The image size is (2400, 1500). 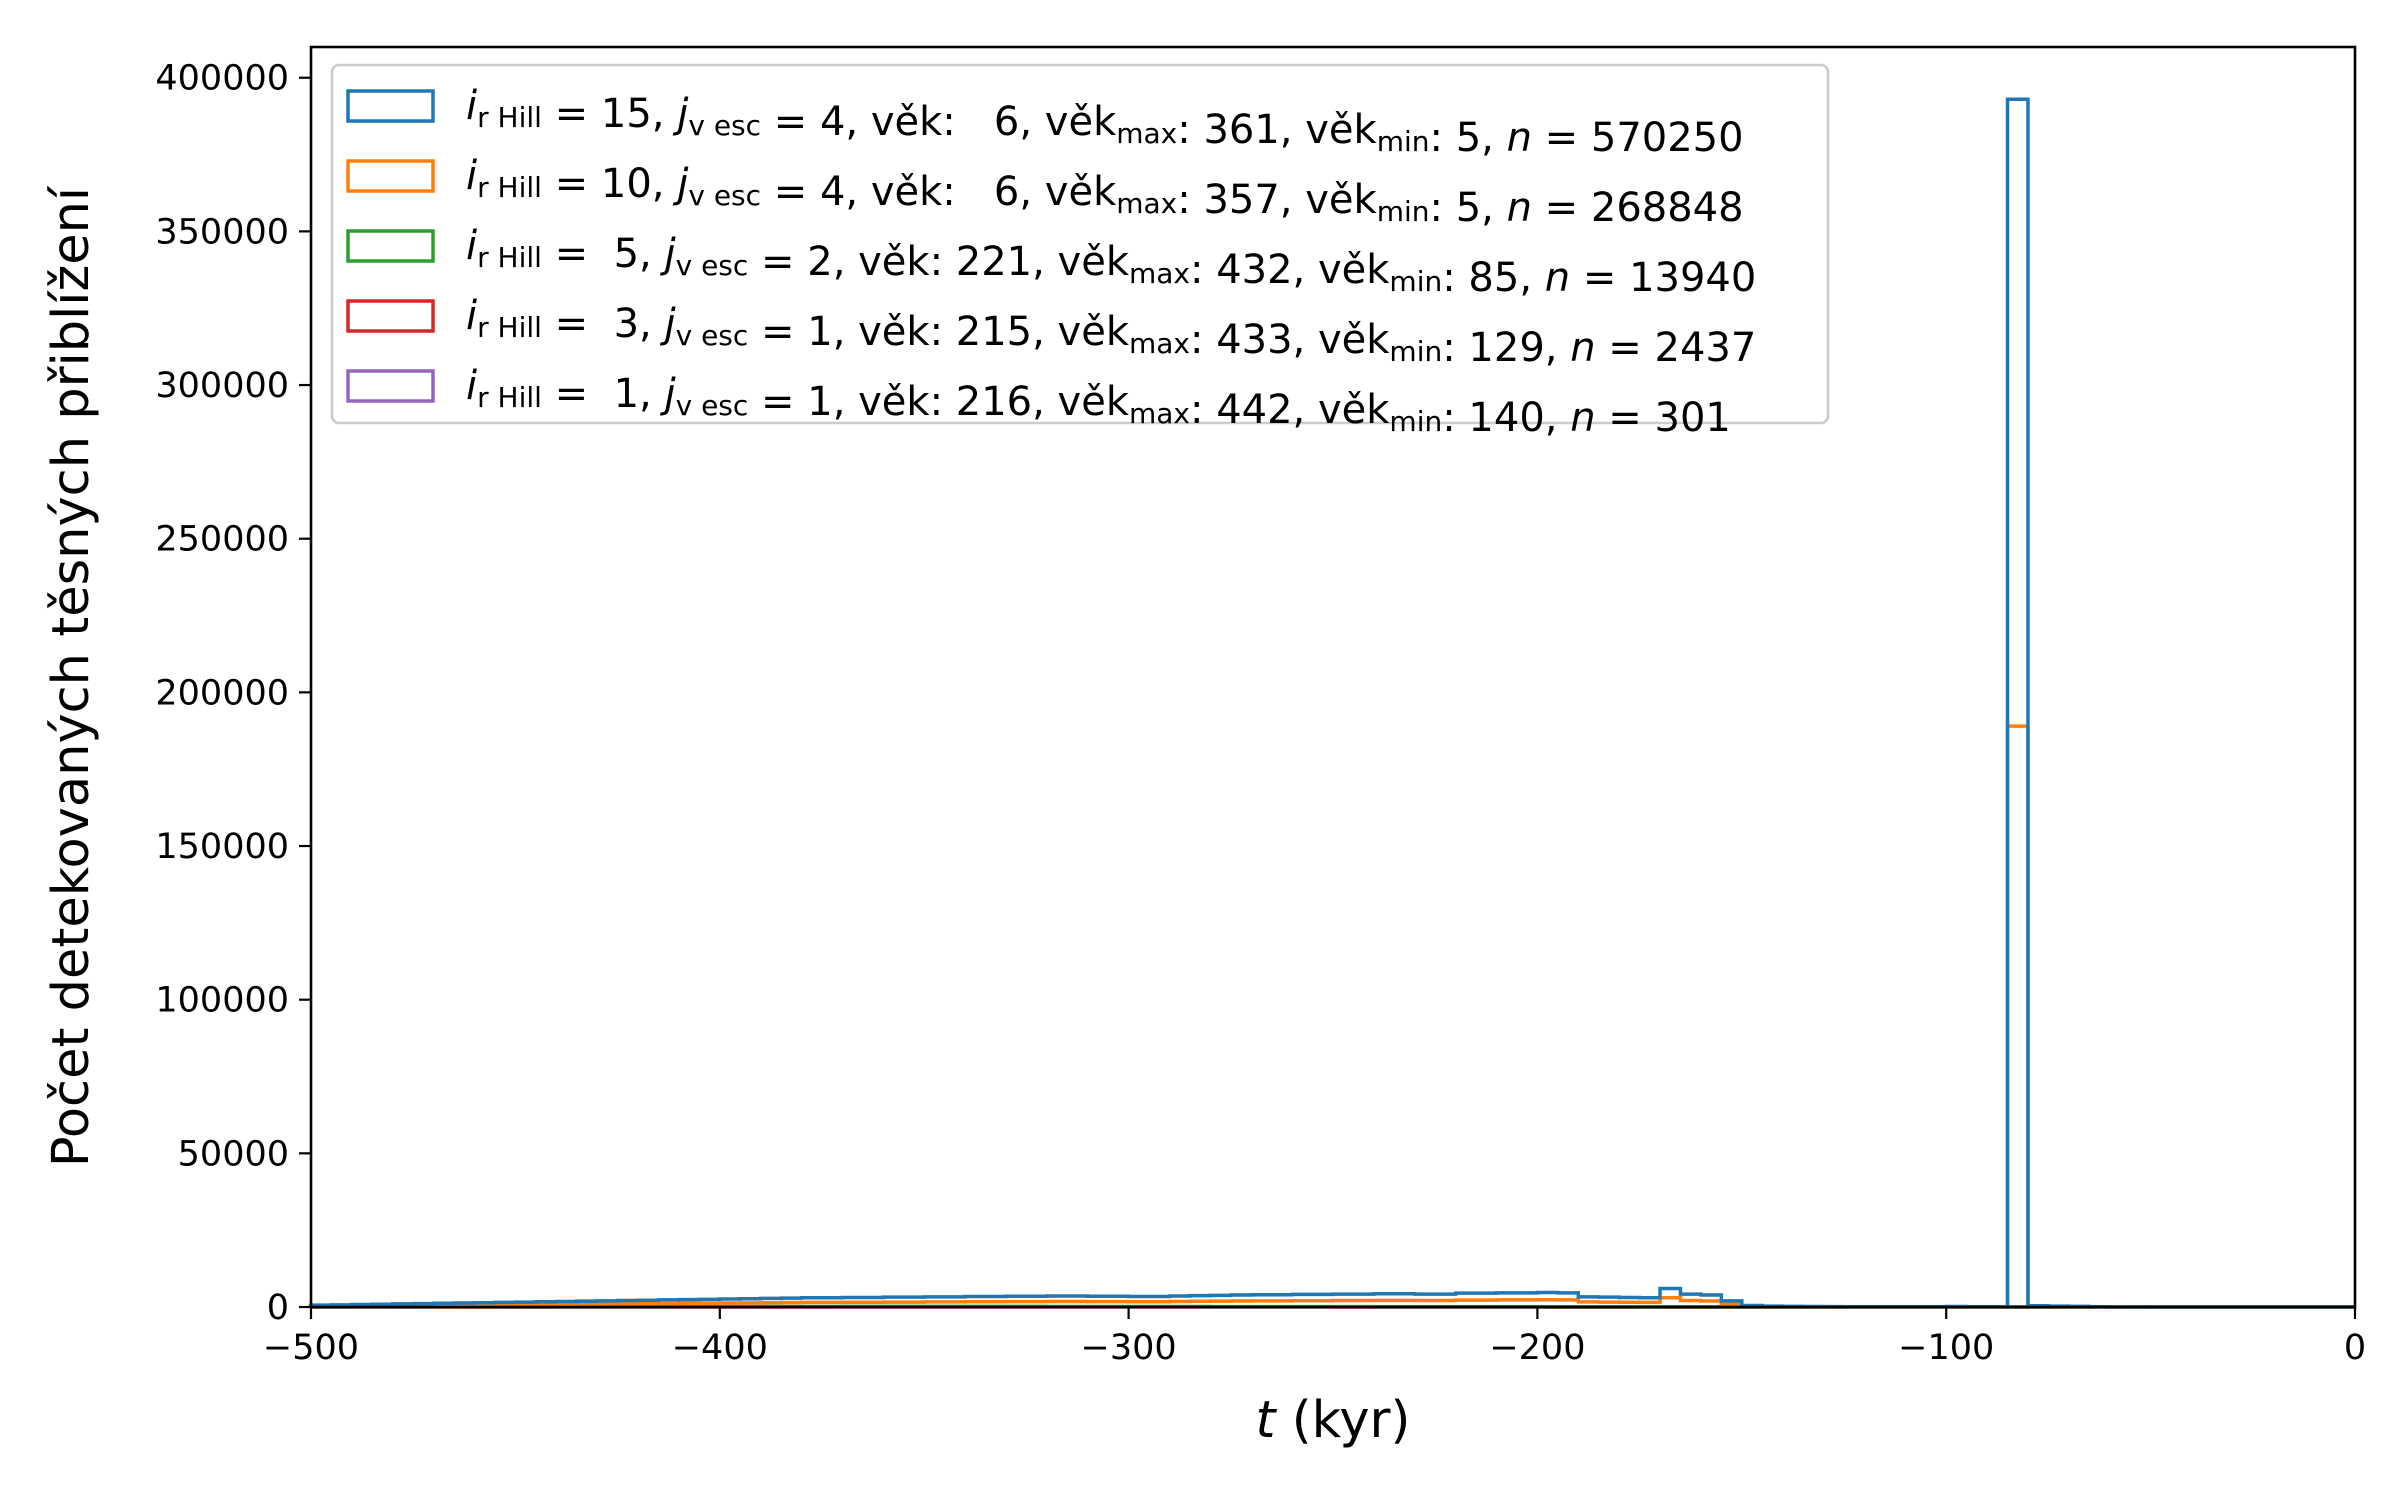 What do you see at coordinates (1267, 1420) in the screenshot?
I see `x-axis-variable: t` at bounding box center [1267, 1420].